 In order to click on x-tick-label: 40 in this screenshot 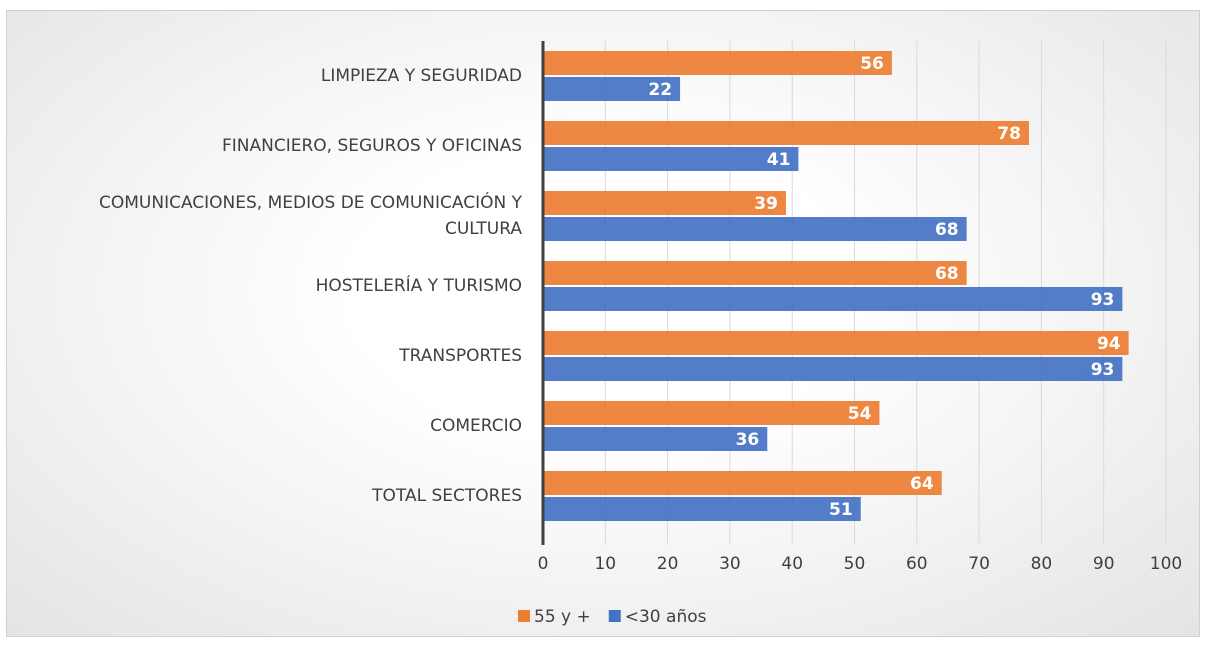, I will do `click(792, 564)`.